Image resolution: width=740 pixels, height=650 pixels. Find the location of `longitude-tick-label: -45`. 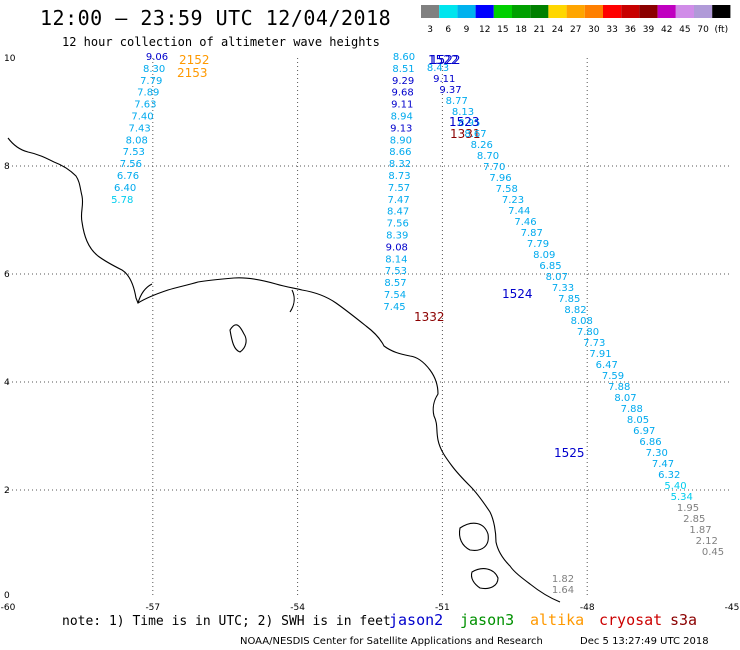

longitude-tick-label: -45 is located at coordinates (732, 608).